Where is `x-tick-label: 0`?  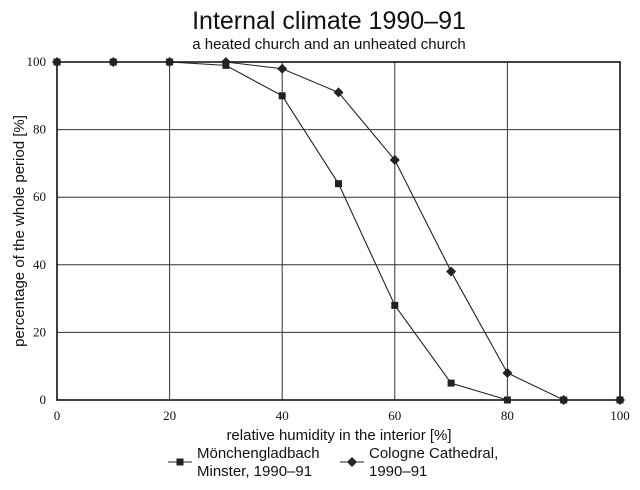 x-tick-label: 0 is located at coordinates (57, 415).